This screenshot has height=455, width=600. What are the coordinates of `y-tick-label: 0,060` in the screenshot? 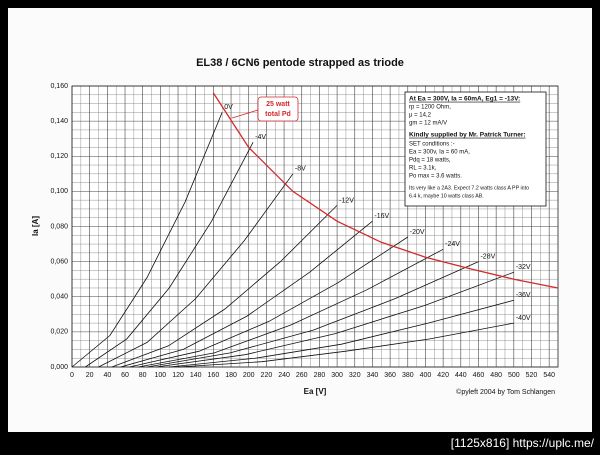 It's located at (59, 261).